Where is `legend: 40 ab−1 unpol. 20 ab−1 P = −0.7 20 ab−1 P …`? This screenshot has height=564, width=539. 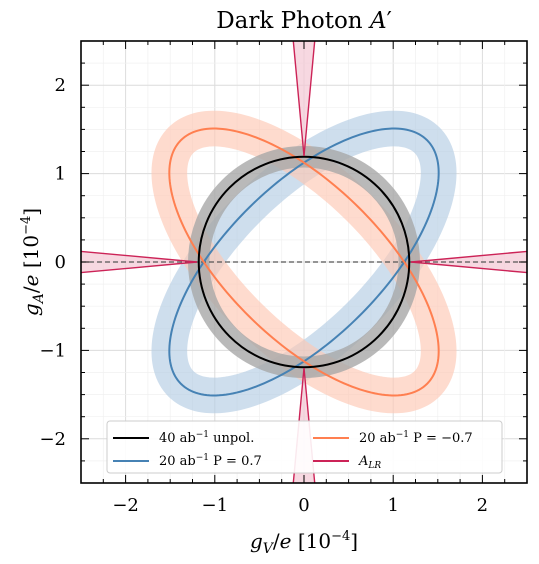
legend: 40 ab−1 unpol. 20 ab−1 P = −0.7 20 ab−1 P … is located at coordinates (304, 447).